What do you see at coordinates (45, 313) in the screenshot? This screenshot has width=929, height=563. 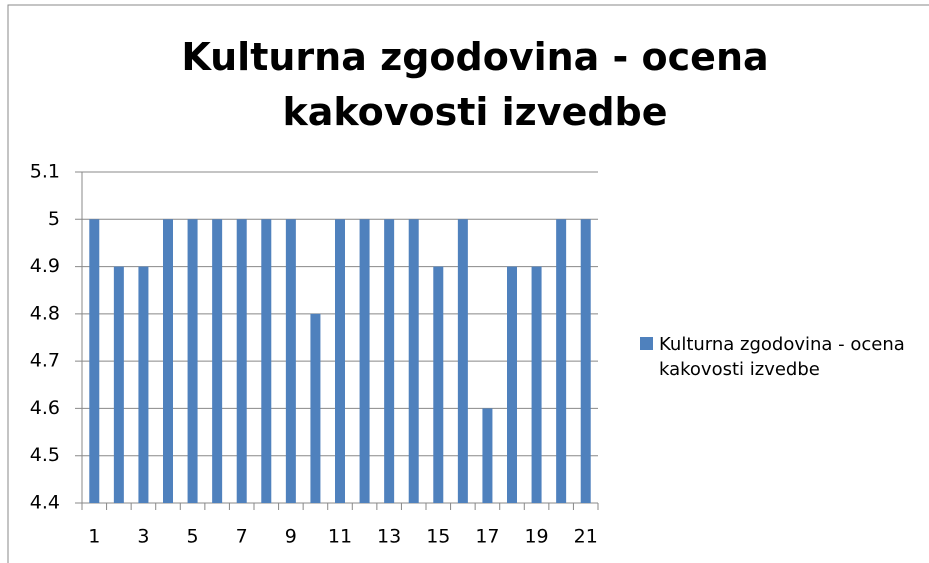 I see `y-tick-label: 4.8` at bounding box center [45, 313].